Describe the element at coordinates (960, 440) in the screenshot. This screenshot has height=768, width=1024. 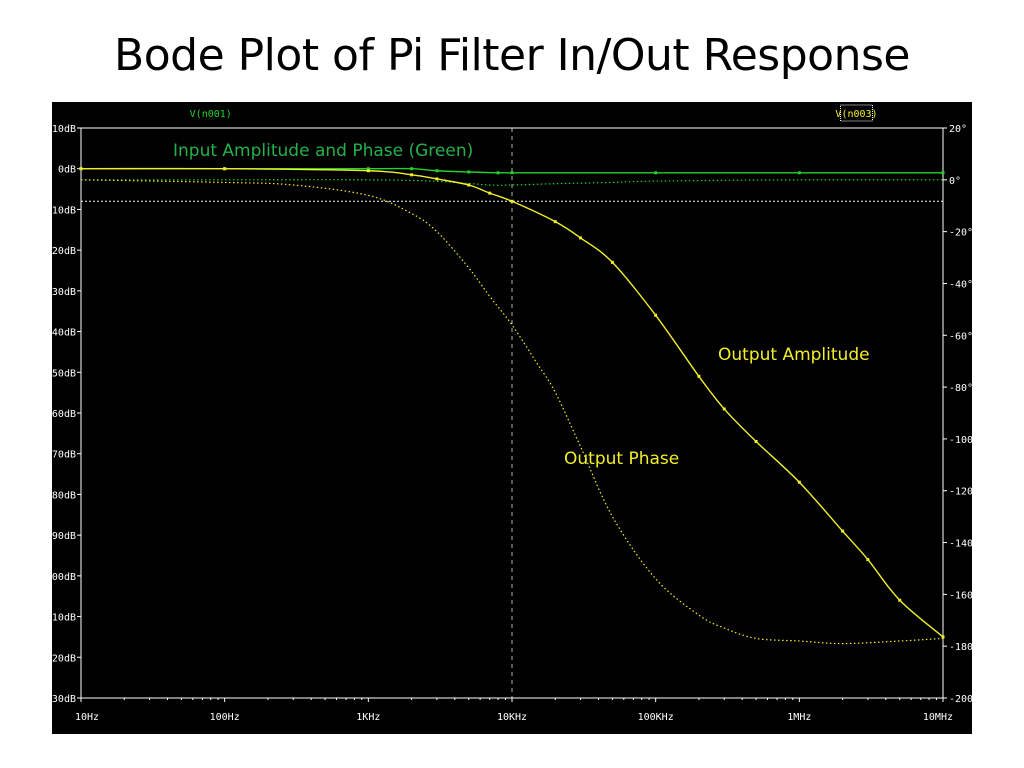
I see `y-right-tick-label: -100°` at that location.